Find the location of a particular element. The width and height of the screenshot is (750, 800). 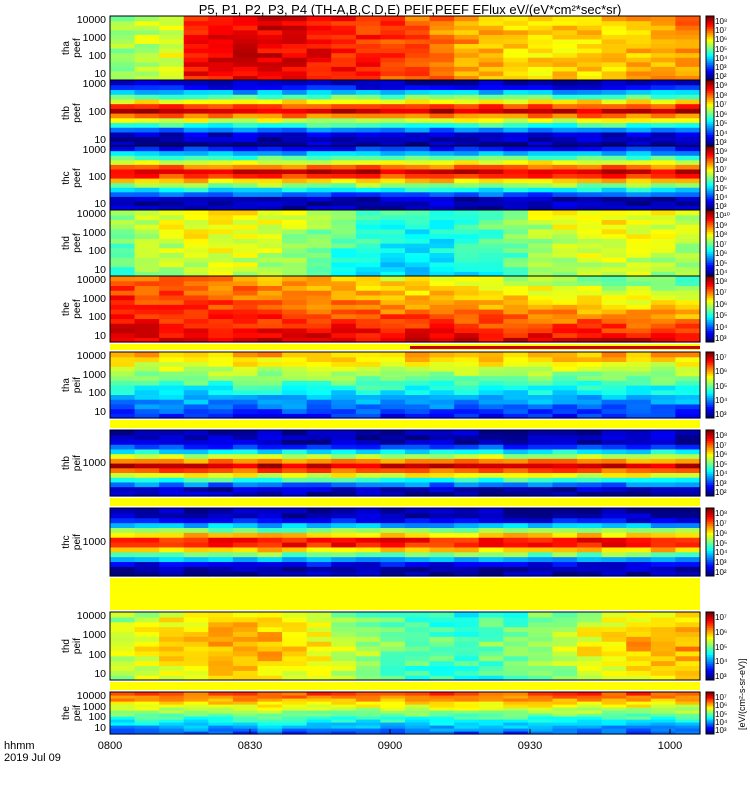

y-tick-label: 10000 is located at coordinates (91, 696).